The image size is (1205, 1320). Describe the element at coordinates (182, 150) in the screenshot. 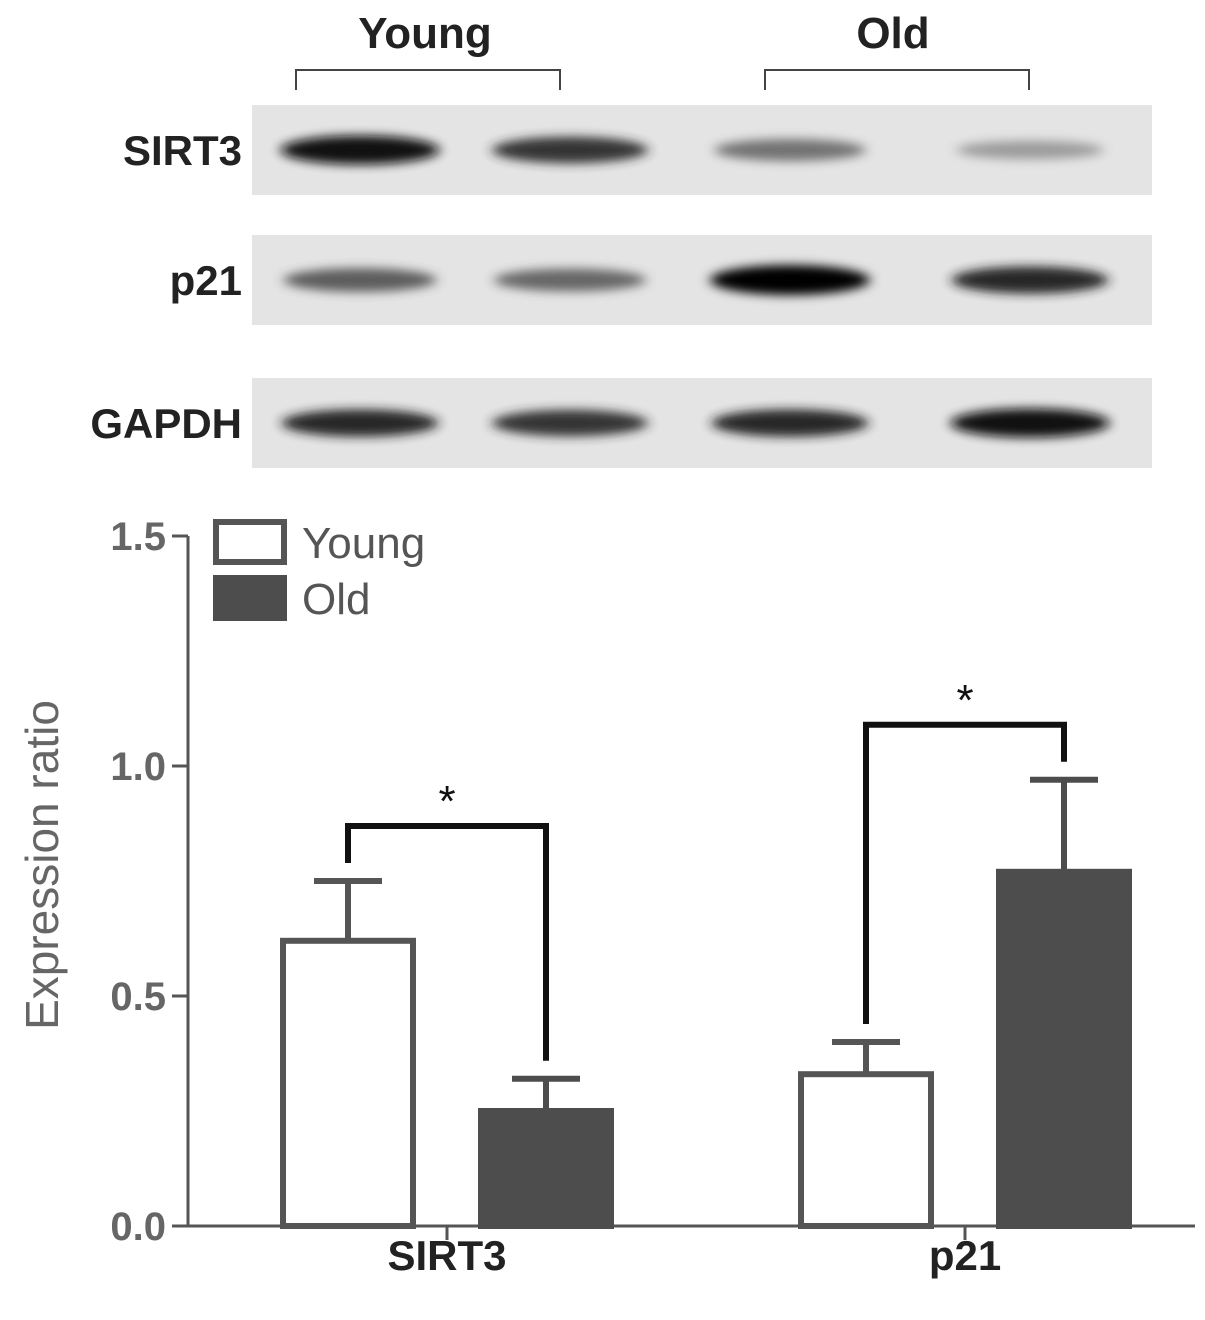

I see `blot-row-label: SIRT3` at that location.